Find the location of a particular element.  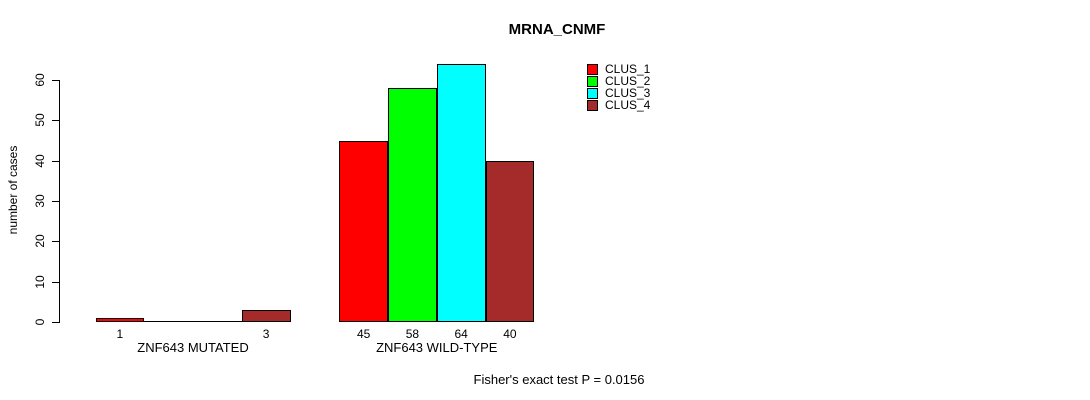

legend: CLUS_1 CLUS_2 CLUS_3 CLUS_4 is located at coordinates (618, 87).